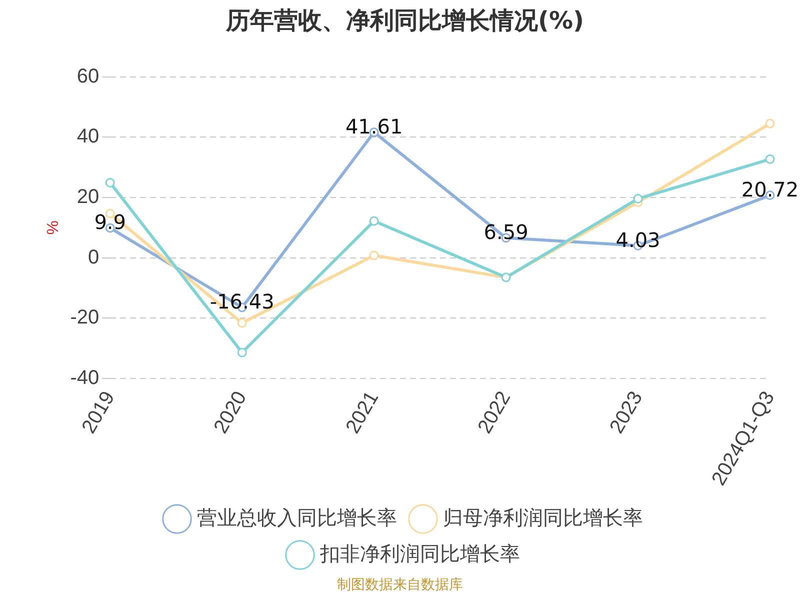 The width and height of the screenshot is (800, 600). Describe the element at coordinates (88, 137) in the screenshot. I see `y-tick-label: 40` at that location.